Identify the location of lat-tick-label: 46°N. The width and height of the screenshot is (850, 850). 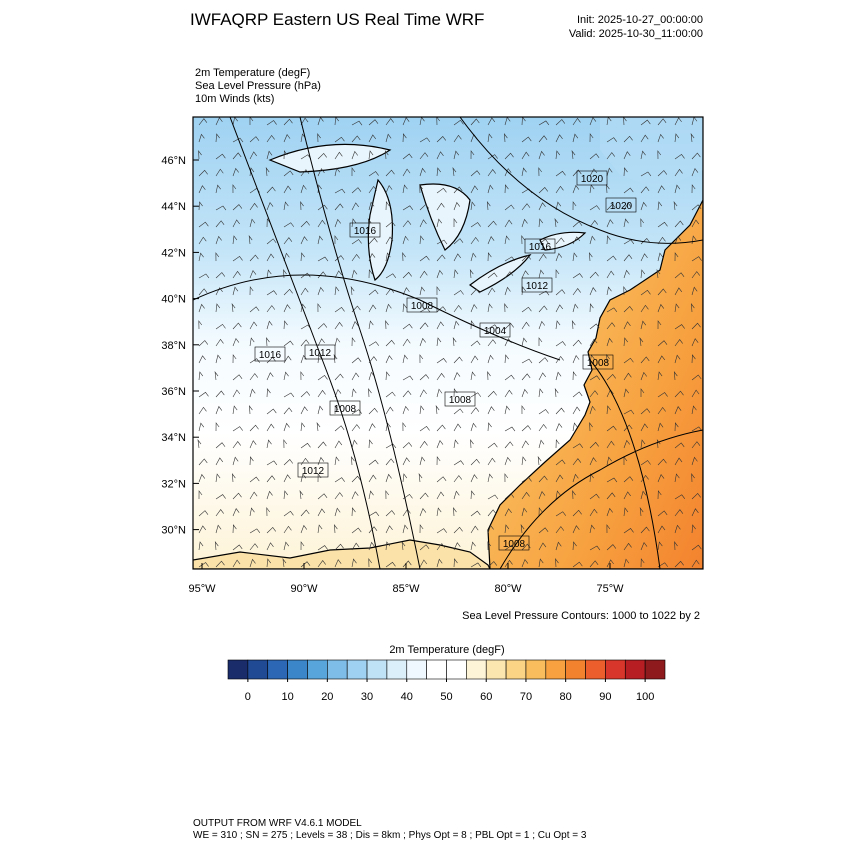
(173, 161).